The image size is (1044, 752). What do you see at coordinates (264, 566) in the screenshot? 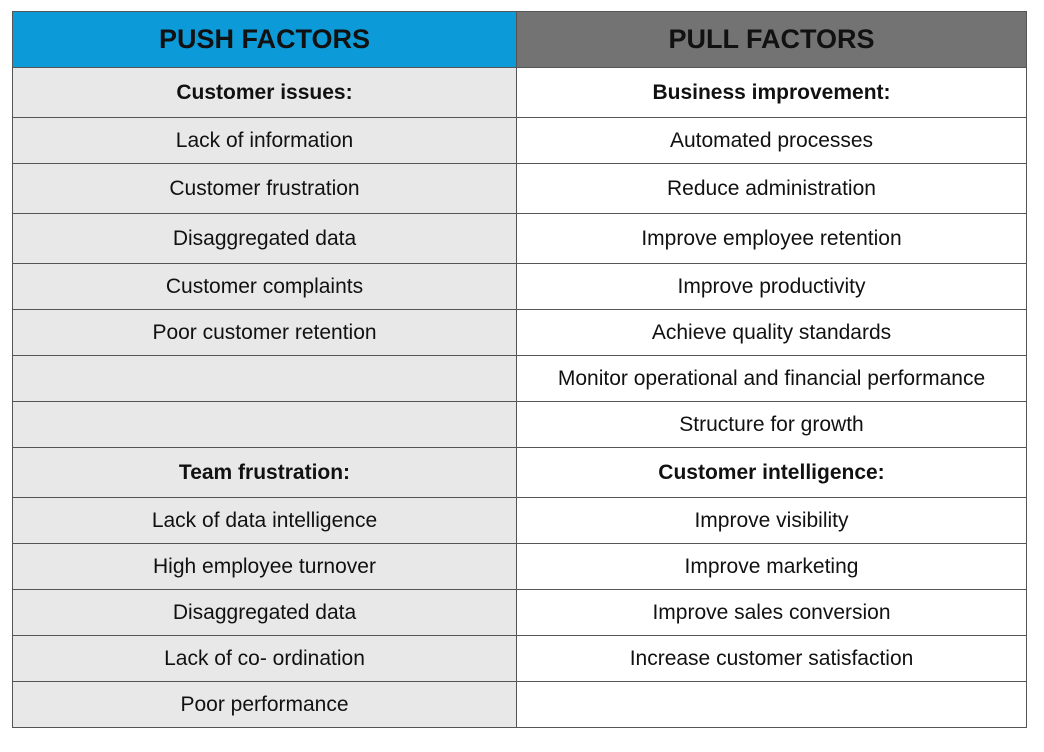
I see `push-factor-cell: High employee turnover` at bounding box center [264, 566].